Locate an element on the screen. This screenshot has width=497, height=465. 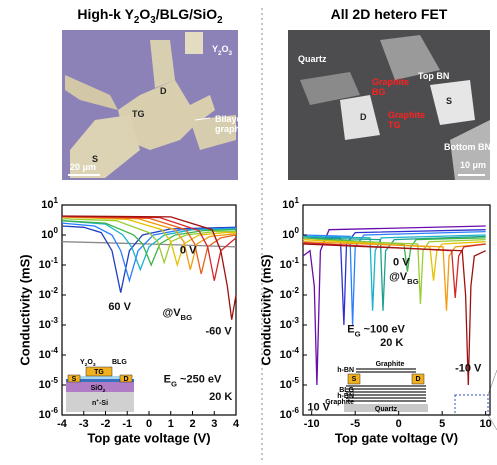
inset-label: Y2O3 is located at coordinates (88, 363).